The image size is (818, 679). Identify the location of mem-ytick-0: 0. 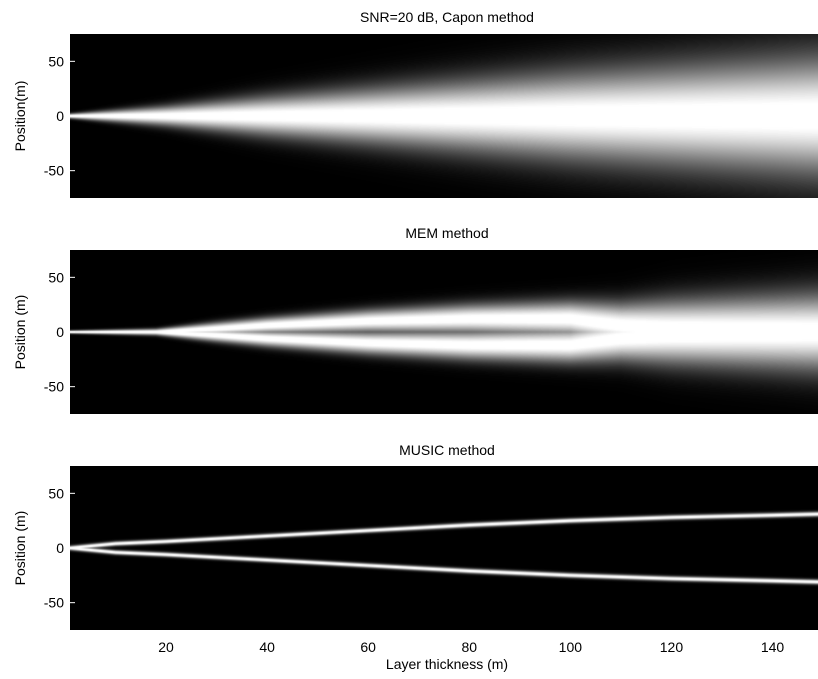
(60, 332).